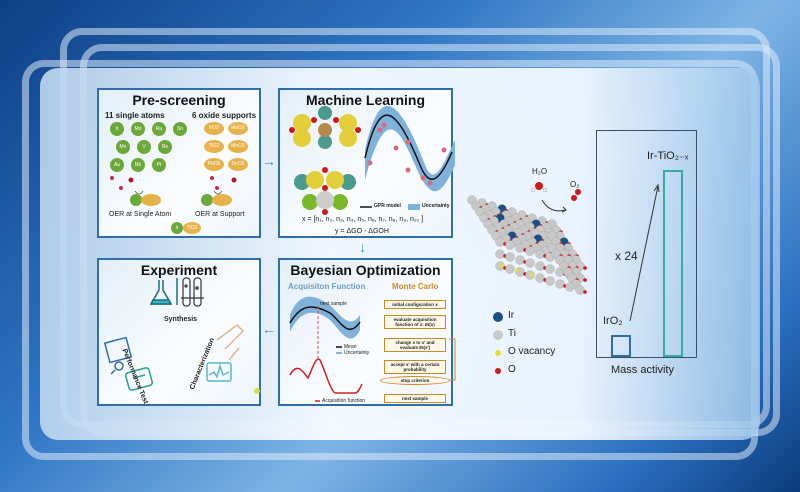 The image size is (800, 492). Describe the element at coordinates (350, 347) in the screenshot. I see `legend-mean: Mean` at that location.